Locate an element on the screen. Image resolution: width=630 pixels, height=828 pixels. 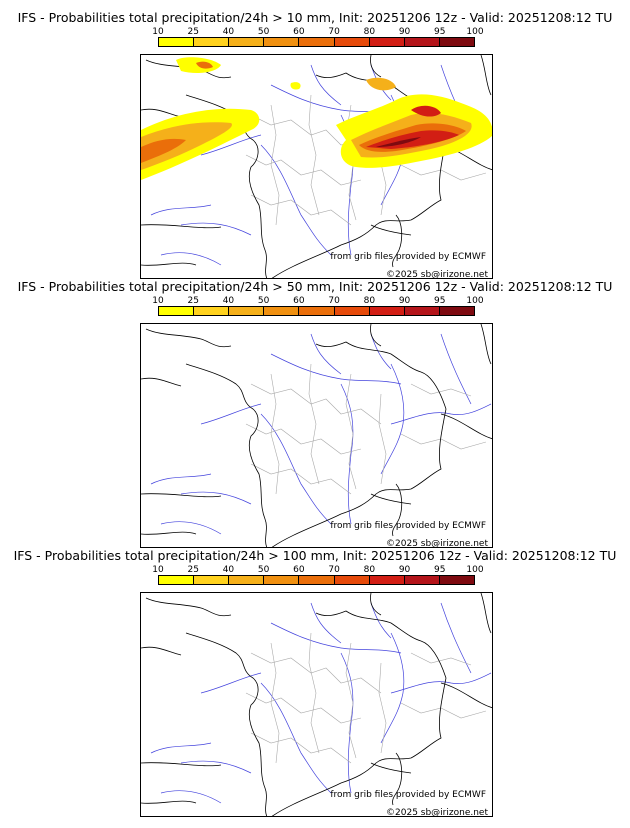
precip-shading-west is located at coordinates (200, 118).